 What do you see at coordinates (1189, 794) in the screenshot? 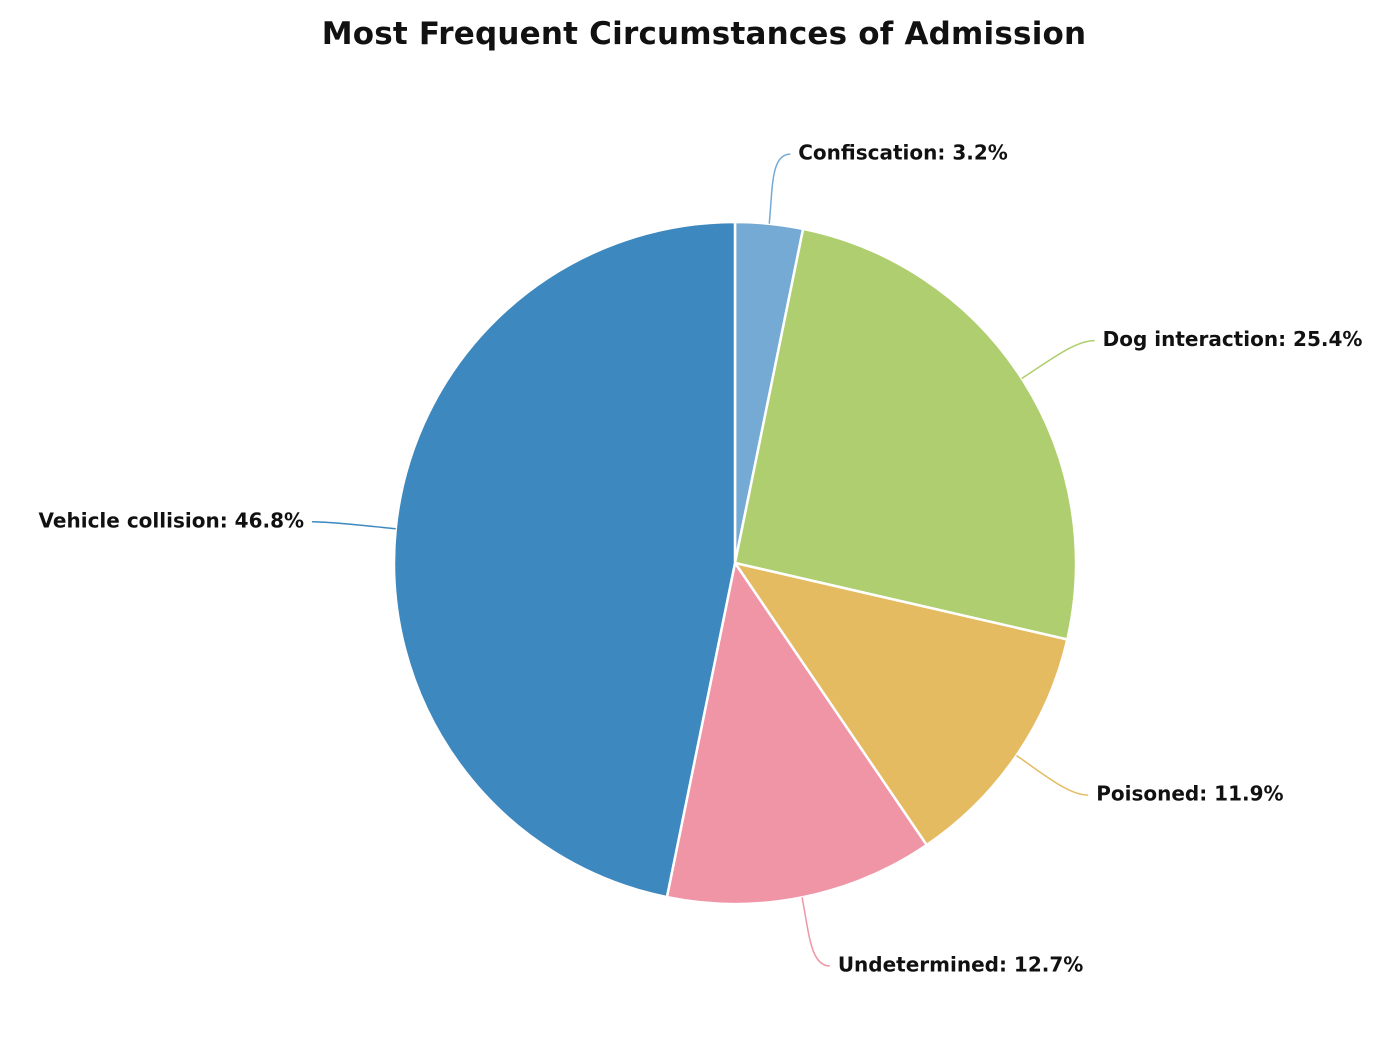
I see `slice-label-poisoned: Poisoned: 11.9%` at bounding box center [1189, 794].